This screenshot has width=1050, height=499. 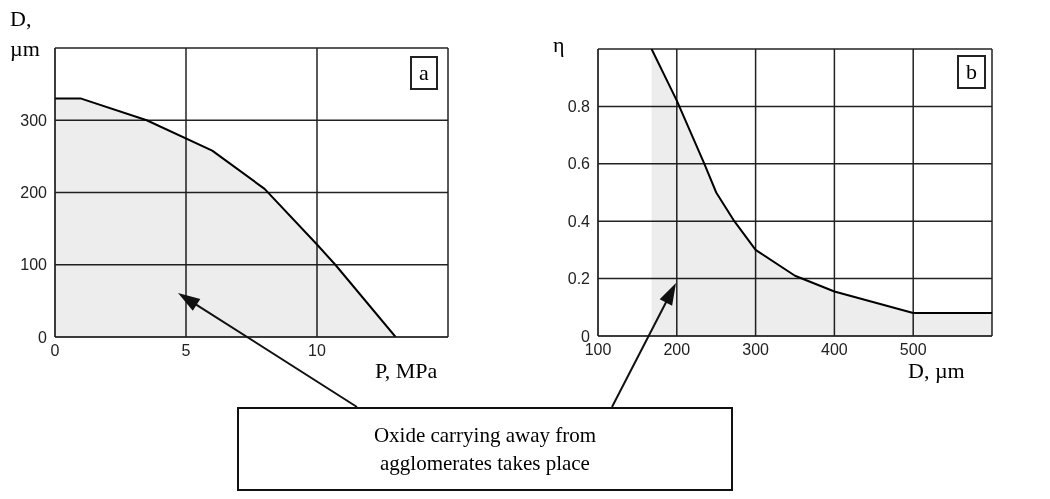 What do you see at coordinates (756, 350) in the screenshot?
I see `x-tick-label: 300` at bounding box center [756, 350].